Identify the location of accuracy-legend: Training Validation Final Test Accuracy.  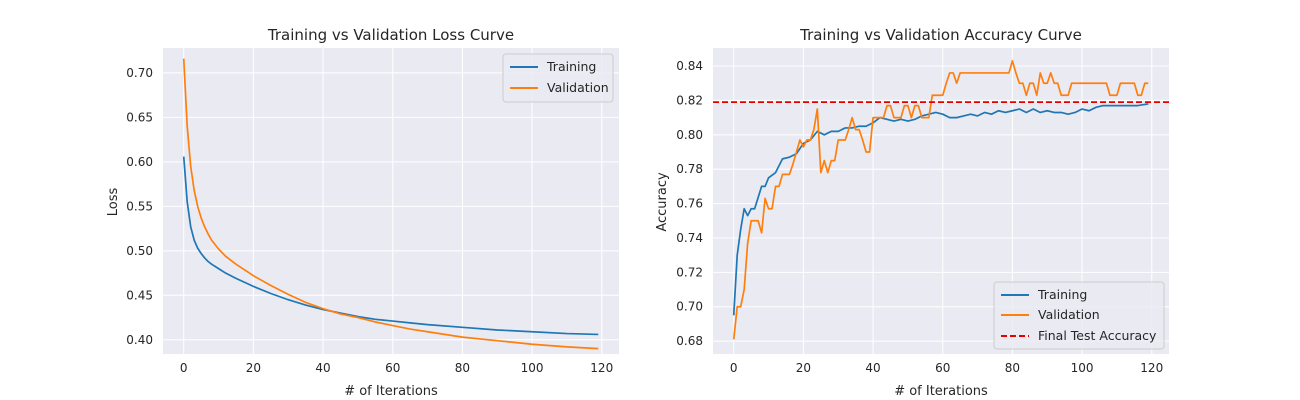
(1079, 315).